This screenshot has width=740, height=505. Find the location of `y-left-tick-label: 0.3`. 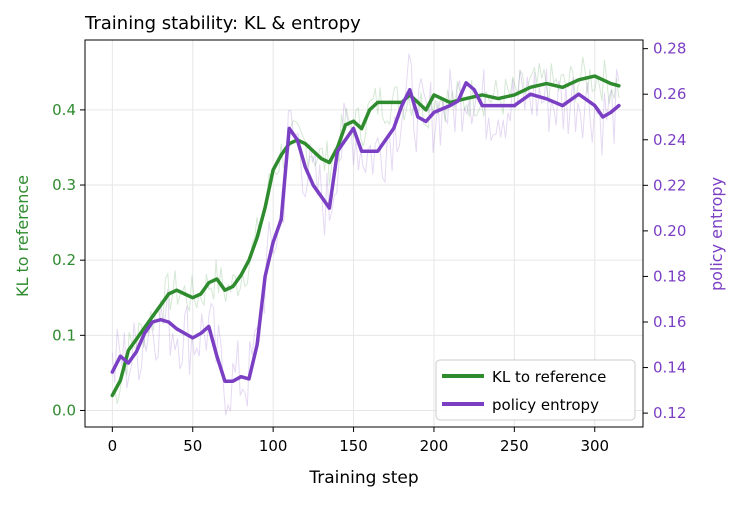

y-left-tick-label: 0.3 is located at coordinates (64, 185).